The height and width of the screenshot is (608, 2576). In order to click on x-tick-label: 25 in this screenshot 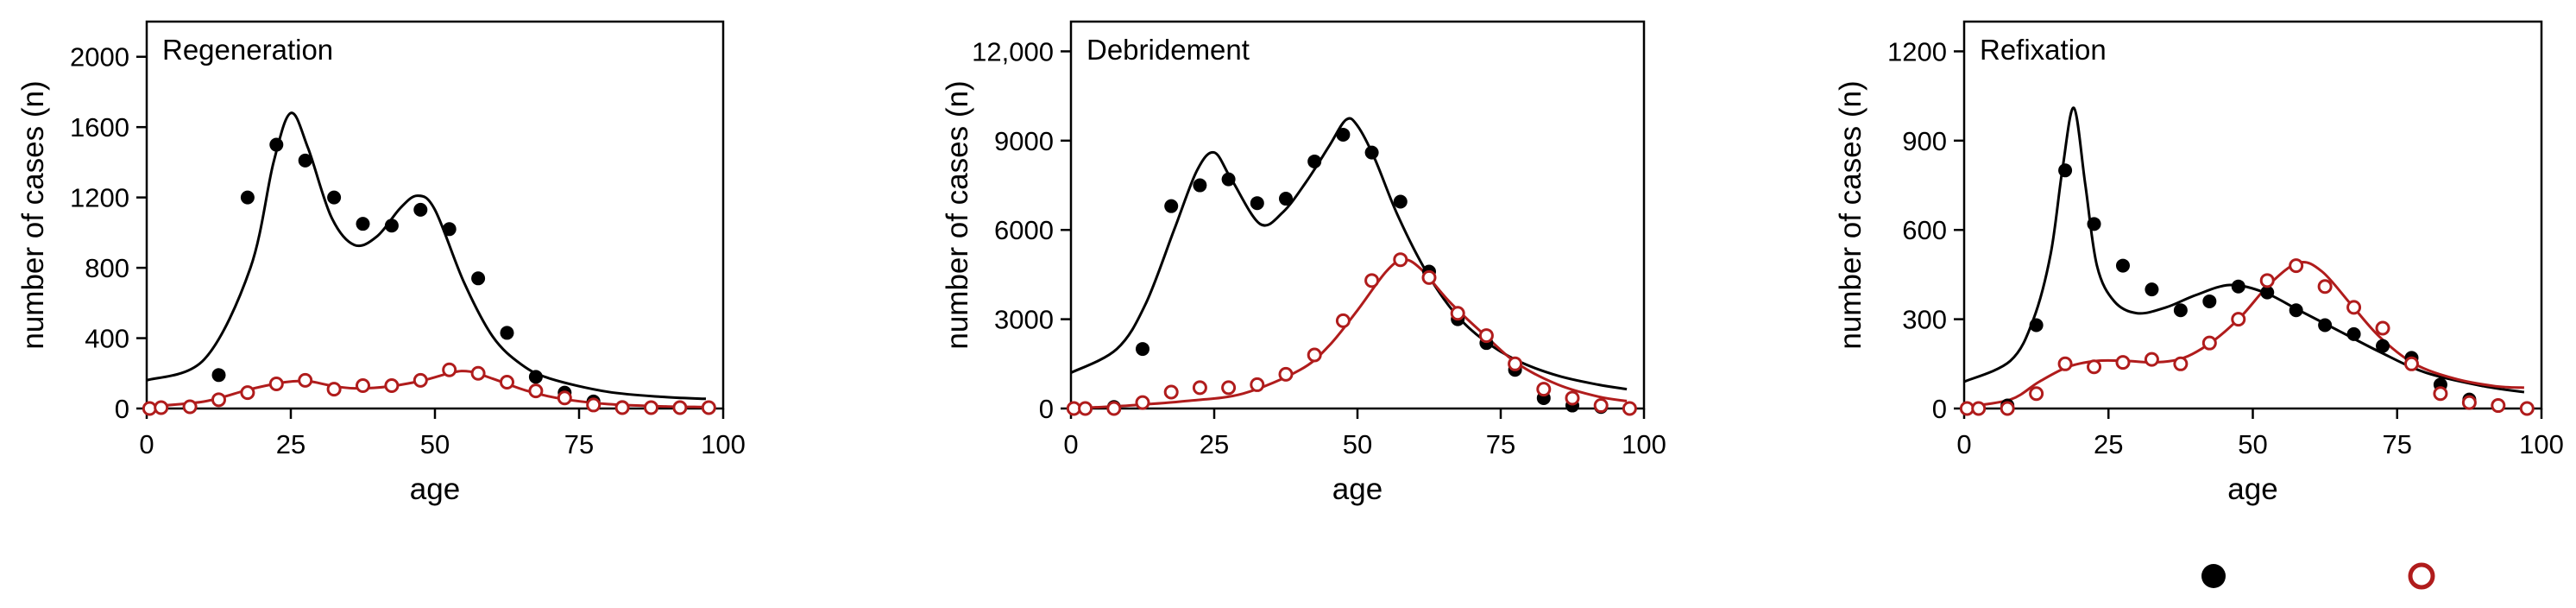, I will do `click(1214, 444)`.